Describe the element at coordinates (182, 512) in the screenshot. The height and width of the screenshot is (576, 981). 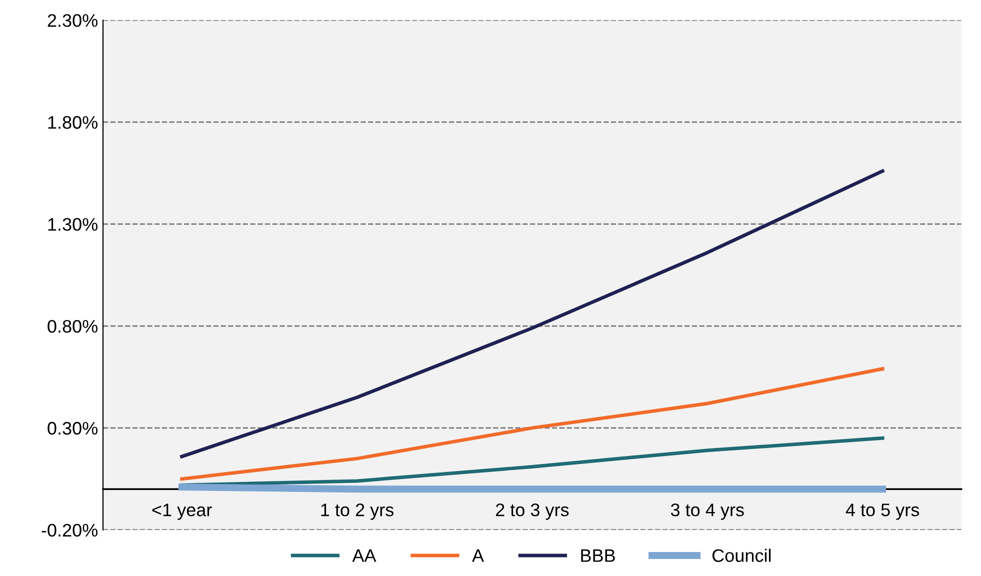
I see `x-tick-label: <1 year` at that location.